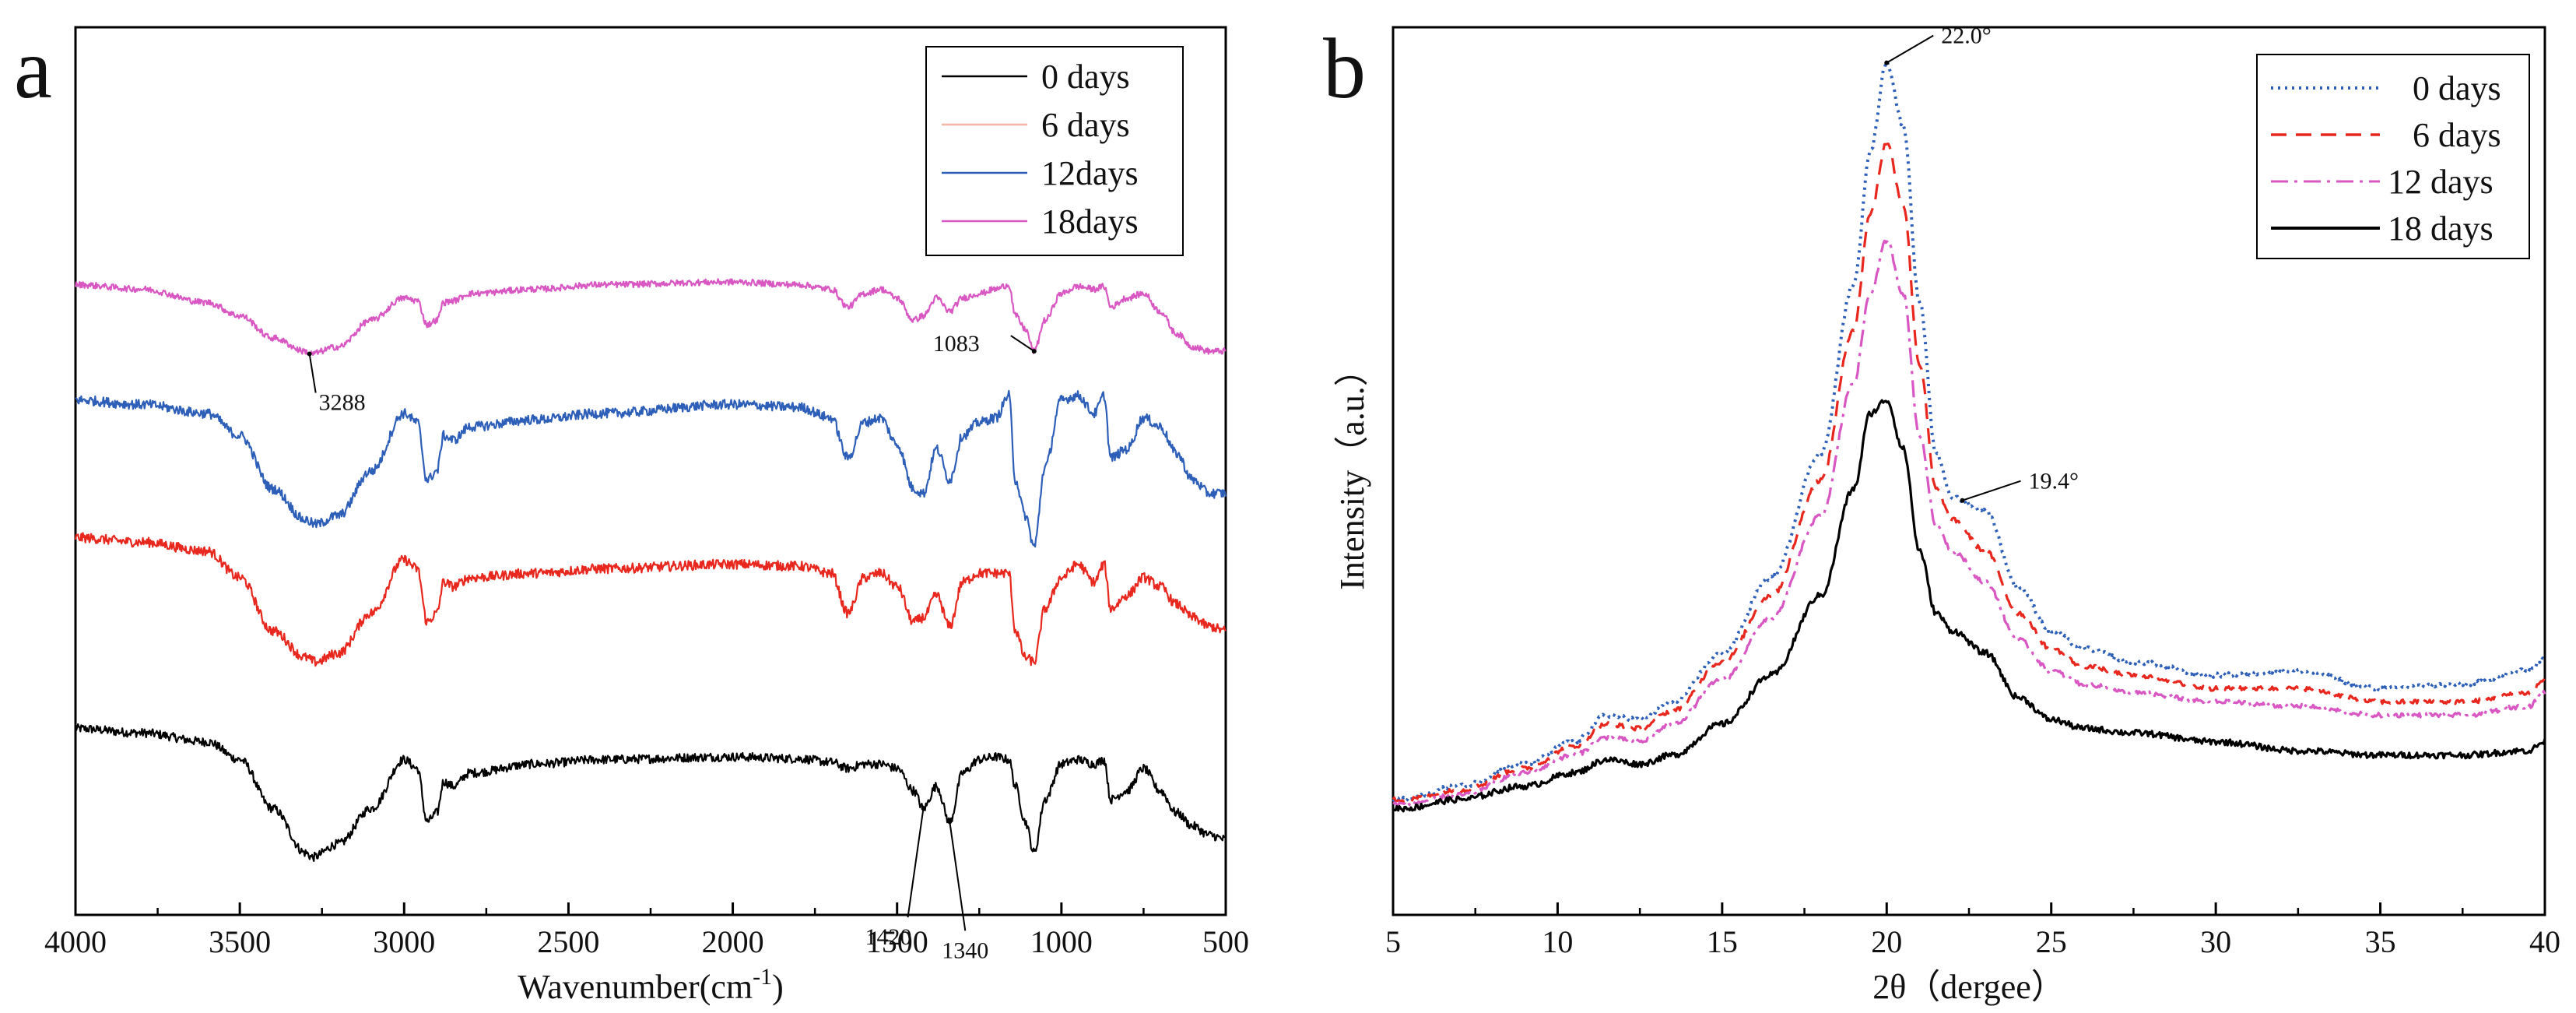 The width and height of the screenshot is (2576, 1013). What do you see at coordinates (1345, 69) in the screenshot?
I see `panel-b-label: b` at bounding box center [1345, 69].